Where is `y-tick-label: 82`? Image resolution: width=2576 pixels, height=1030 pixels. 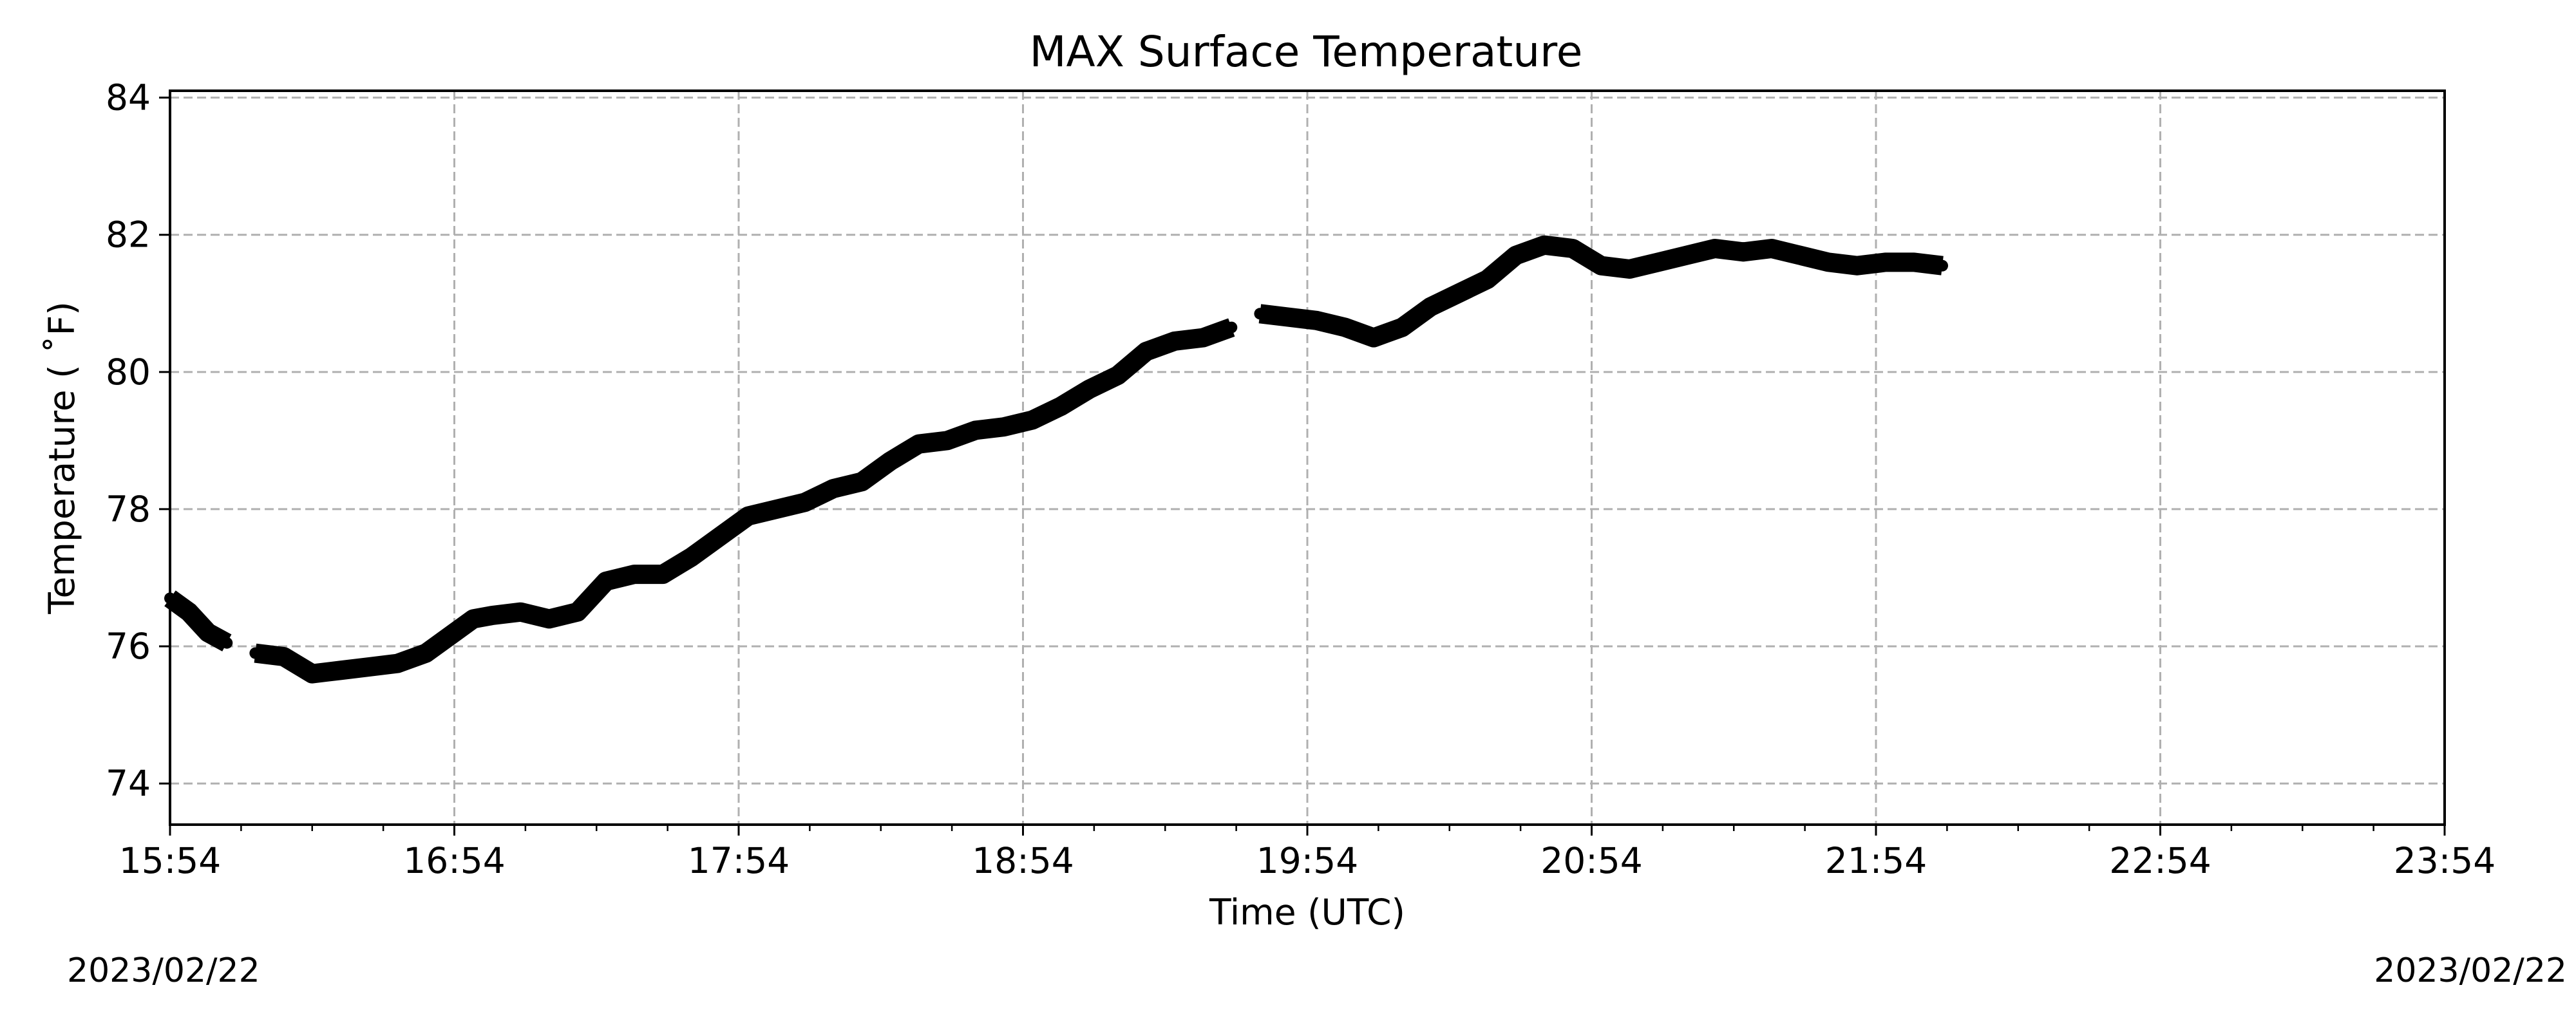 y-tick-label: 82 is located at coordinates (128, 235).